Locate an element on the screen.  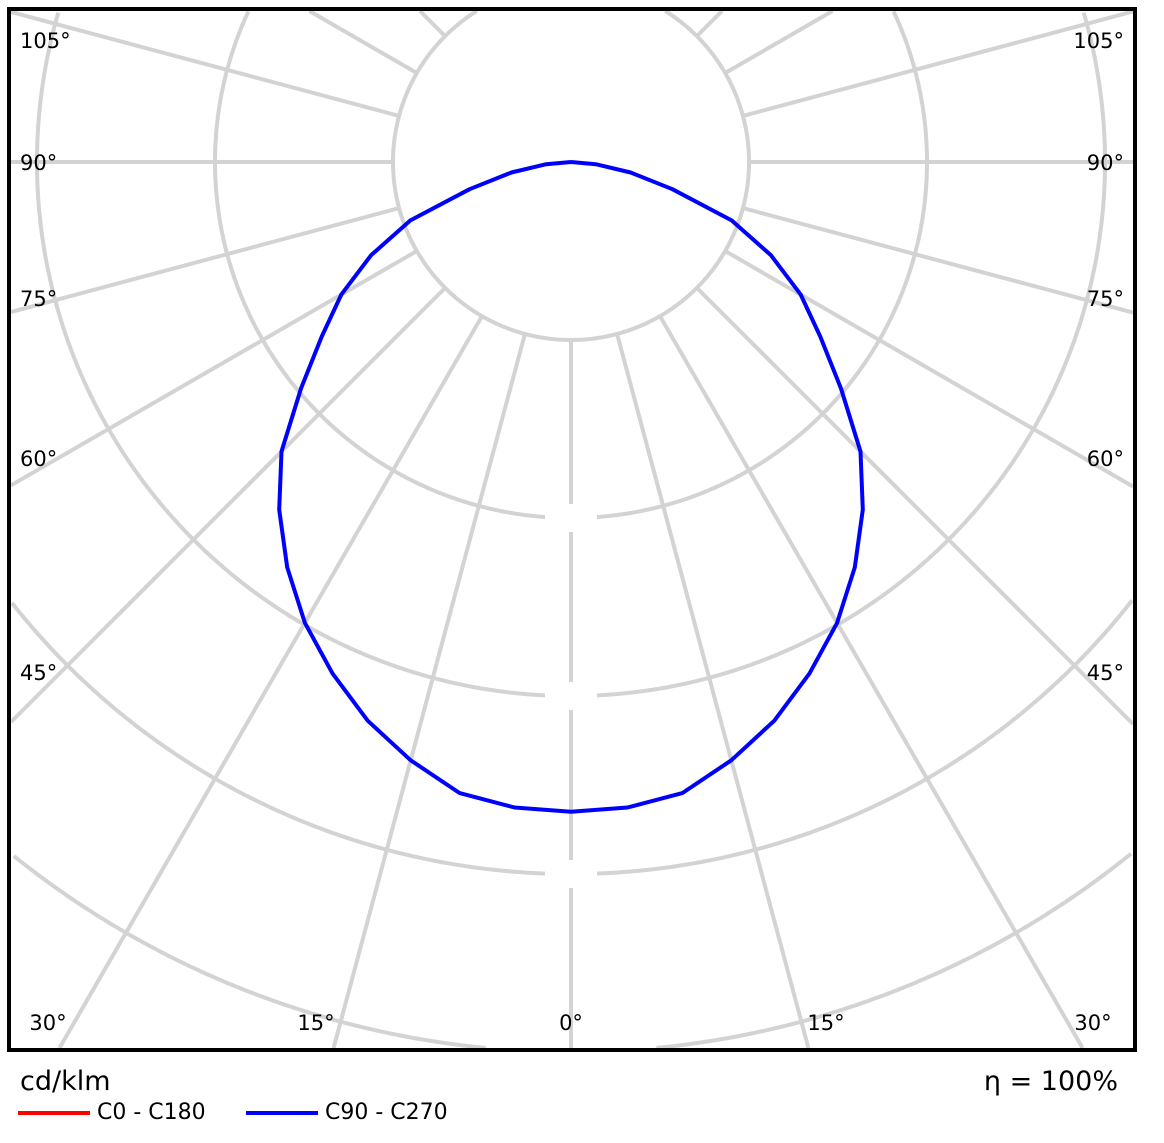
angle-label: 0° is located at coordinates (571, 1023).